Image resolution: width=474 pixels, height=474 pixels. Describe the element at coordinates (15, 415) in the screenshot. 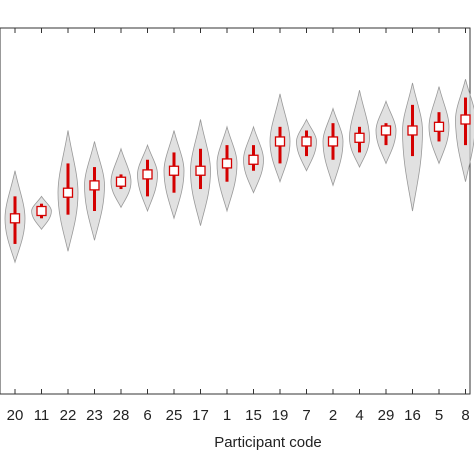

I see `x-tick-label: 20` at that location.